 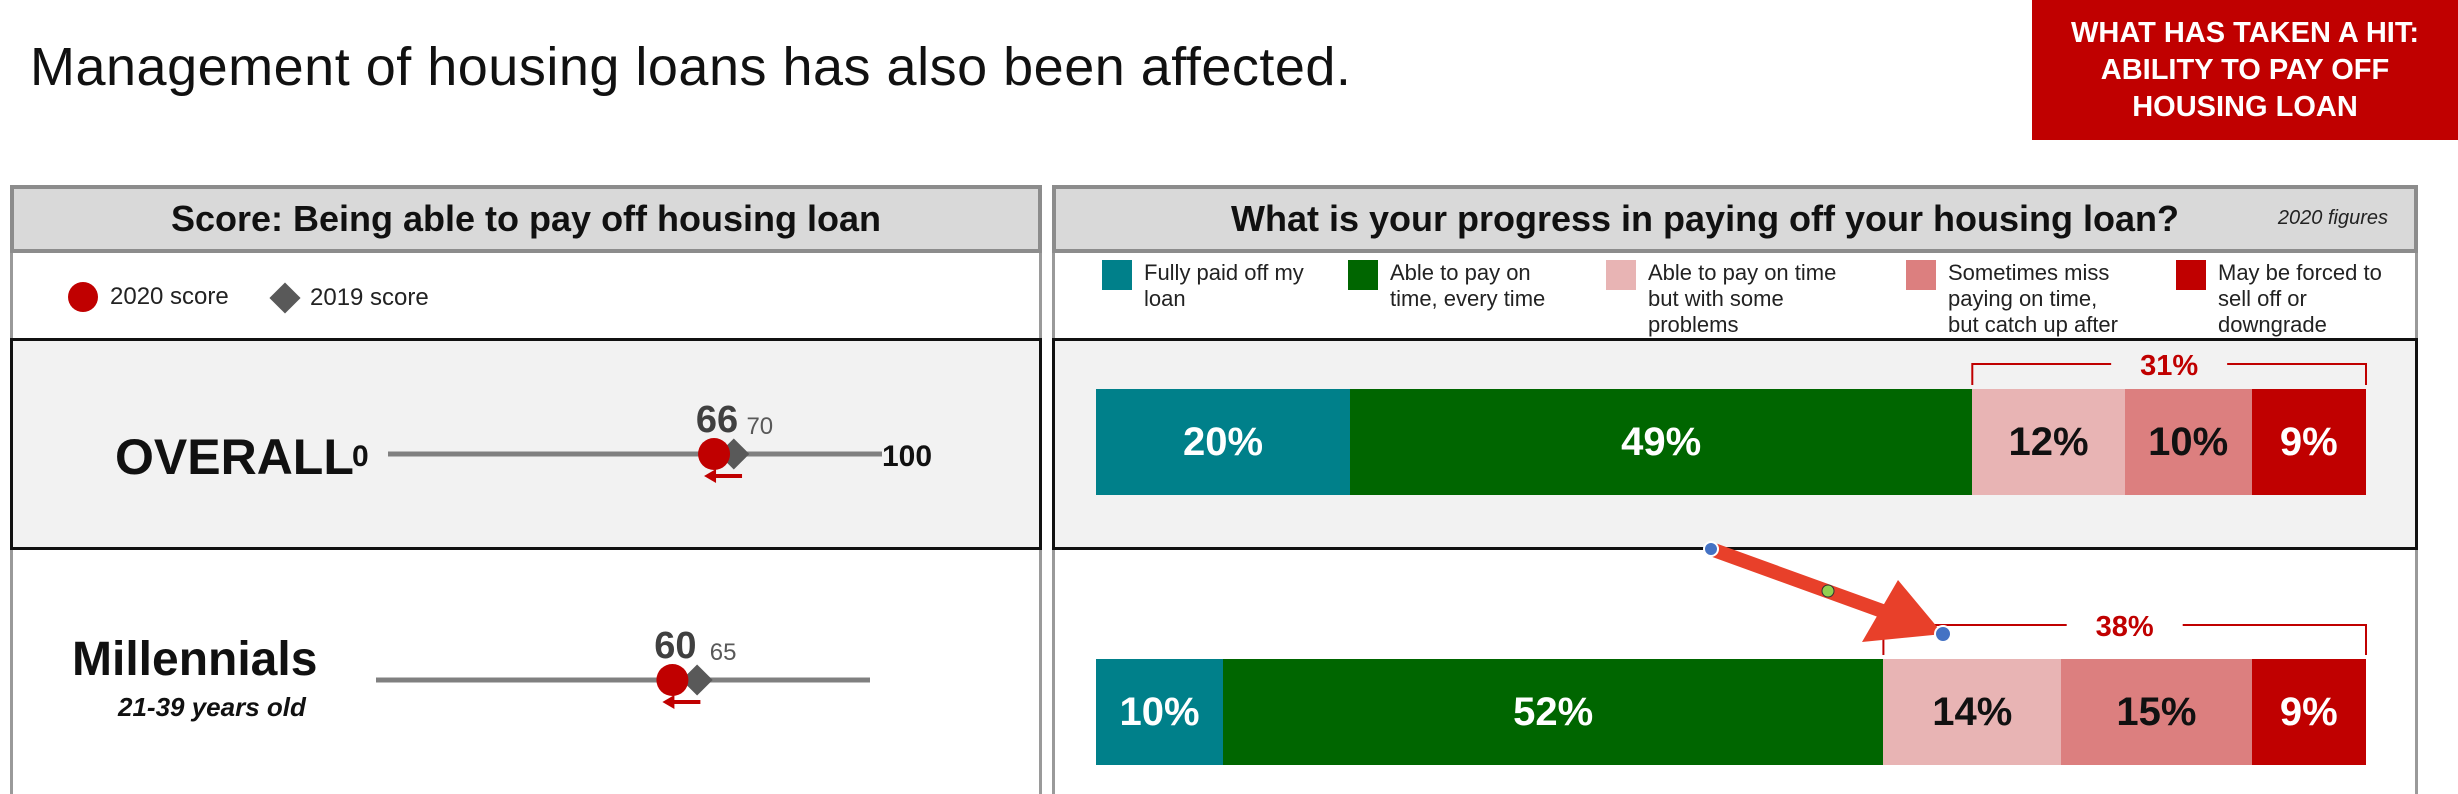 I want to click on legend-forced-sell-line-3: downgrade, so click(x=2272, y=324).